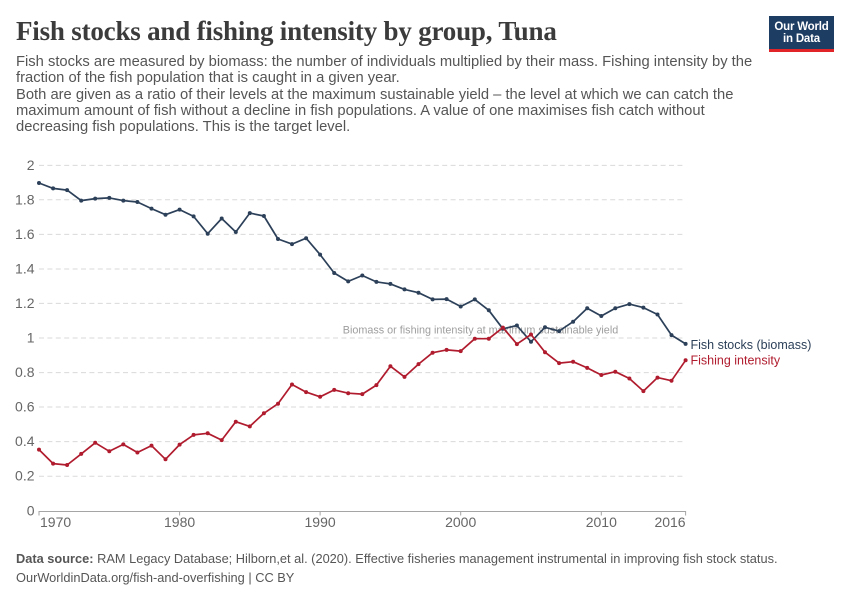  I want to click on svg-text: Fishing intensity, so click(736, 361).